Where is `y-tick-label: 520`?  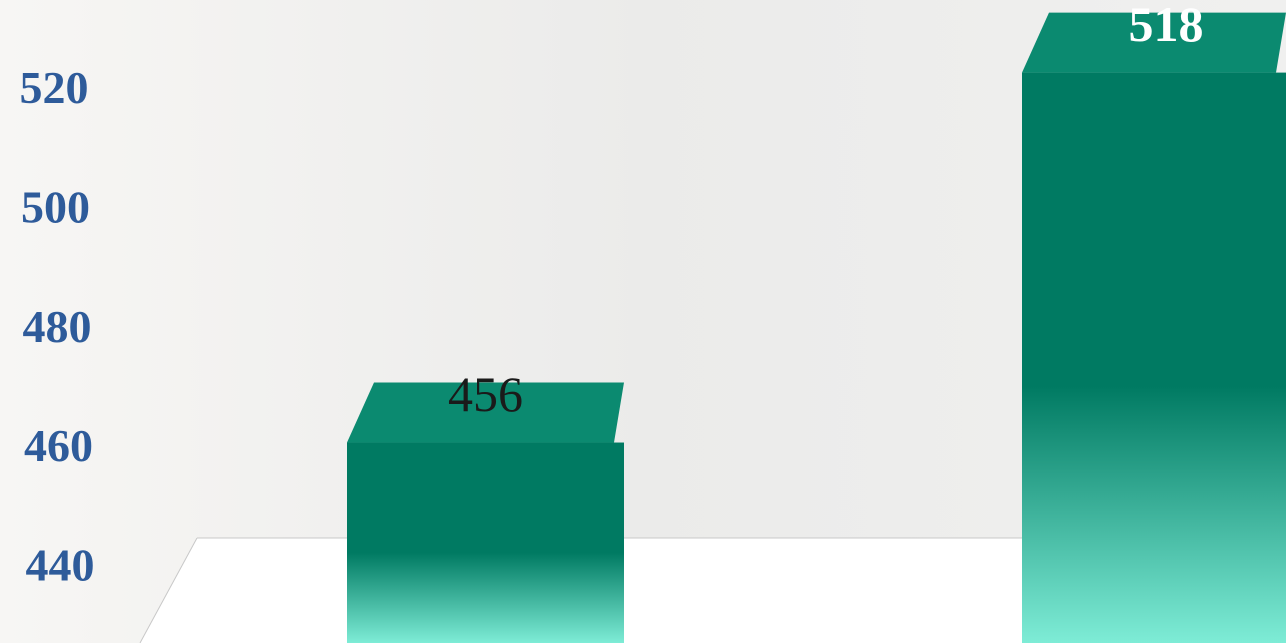 y-tick-label: 520 is located at coordinates (54, 87).